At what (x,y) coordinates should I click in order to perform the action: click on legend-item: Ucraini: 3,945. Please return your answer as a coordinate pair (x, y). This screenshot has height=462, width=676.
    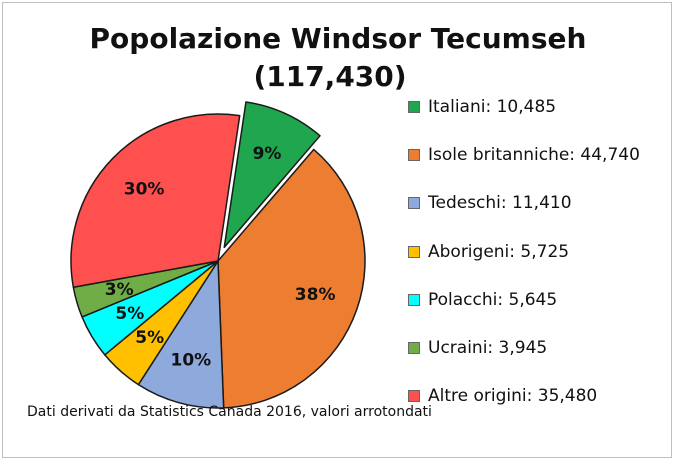
    Looking at the image, I should click on (524, 348).